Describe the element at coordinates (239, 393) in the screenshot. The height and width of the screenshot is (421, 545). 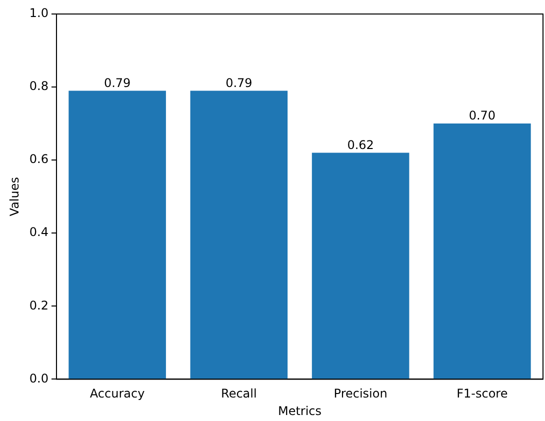
I see `x-tick-label: Recall` at that location.